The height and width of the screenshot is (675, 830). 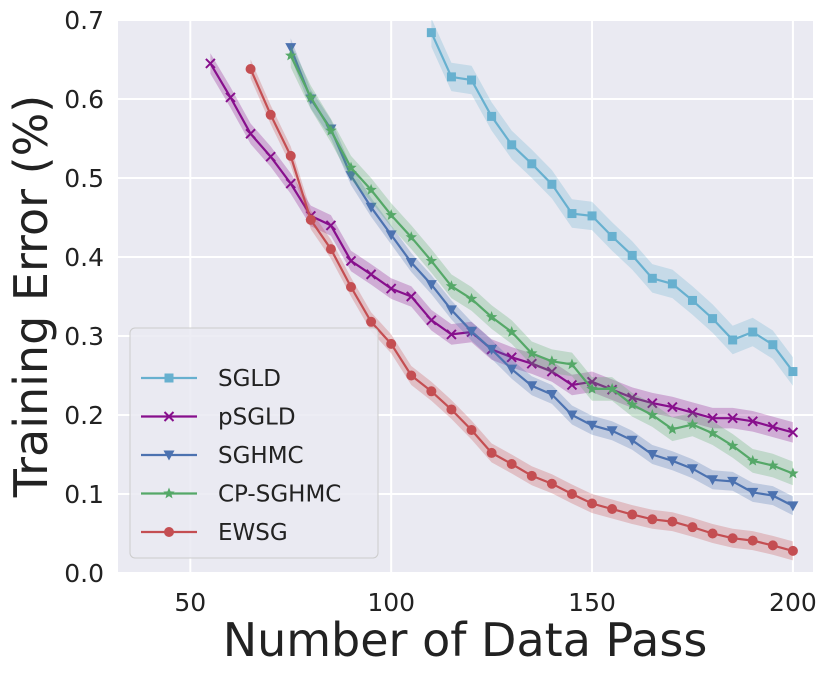 What do you see at coordinates (84, 257) in the screenshot?
I see `y-tick-label: 0.4` at bounding box center [84, 257].